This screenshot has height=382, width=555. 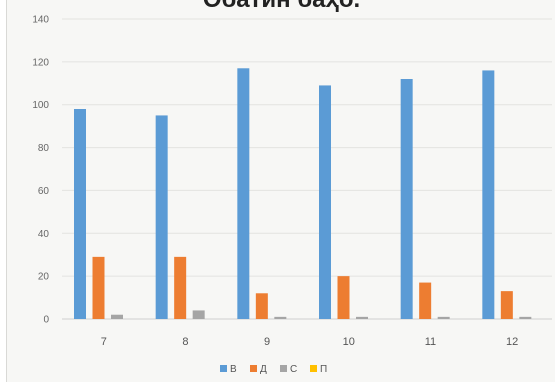 I want to click on y-tick-label: 40, so click(x=44, y=234).